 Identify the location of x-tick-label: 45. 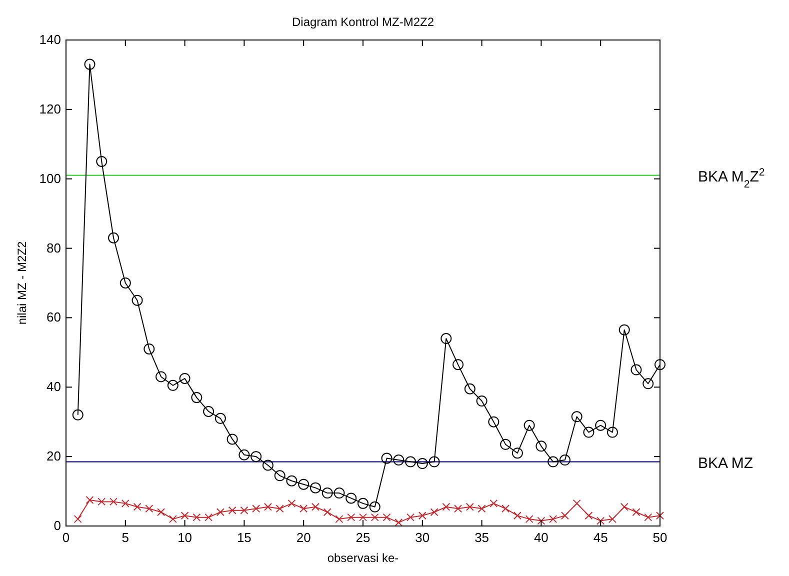
(600, 537).